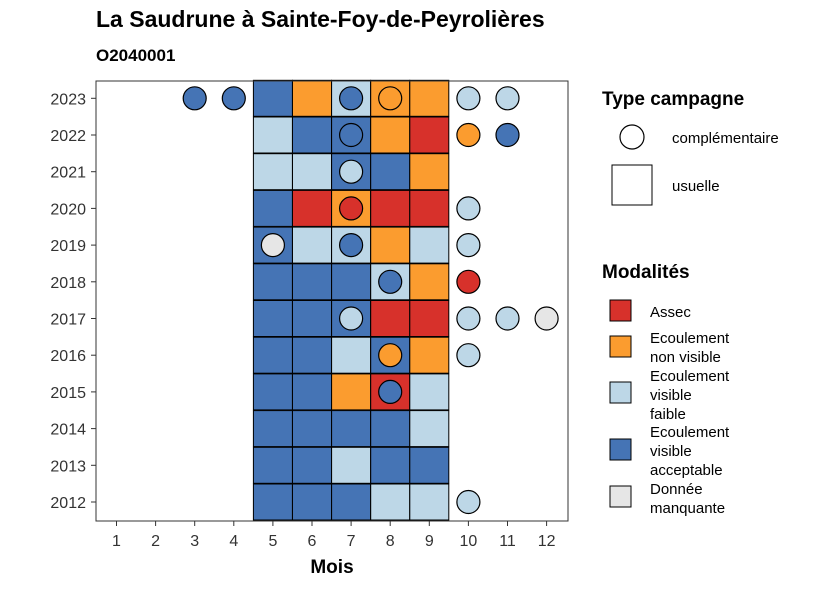 This screenshot has height=590, width=826. I want to click on legend-label-line: manquante, so click(687, 508).